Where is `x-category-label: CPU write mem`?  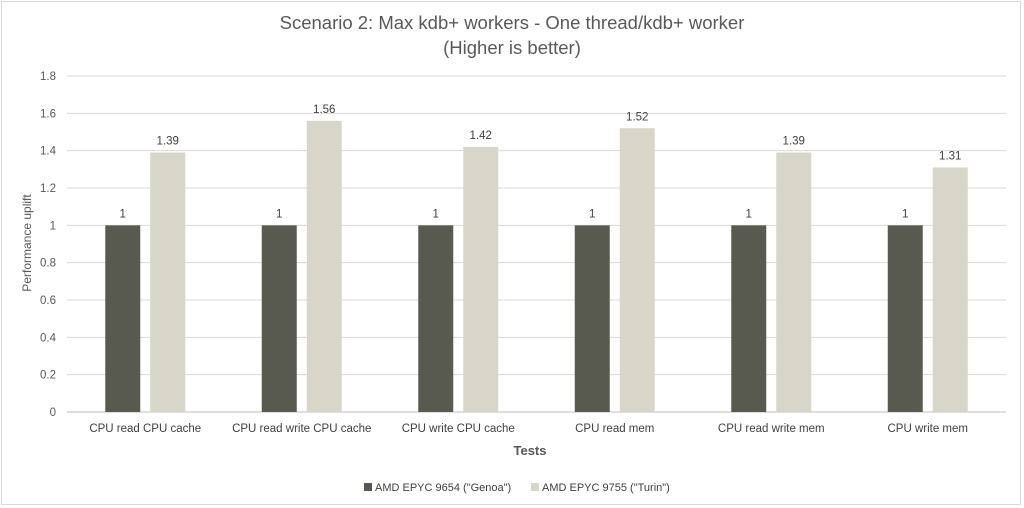
x-category-label: CPU write mem is located at coordinates (927, 429).